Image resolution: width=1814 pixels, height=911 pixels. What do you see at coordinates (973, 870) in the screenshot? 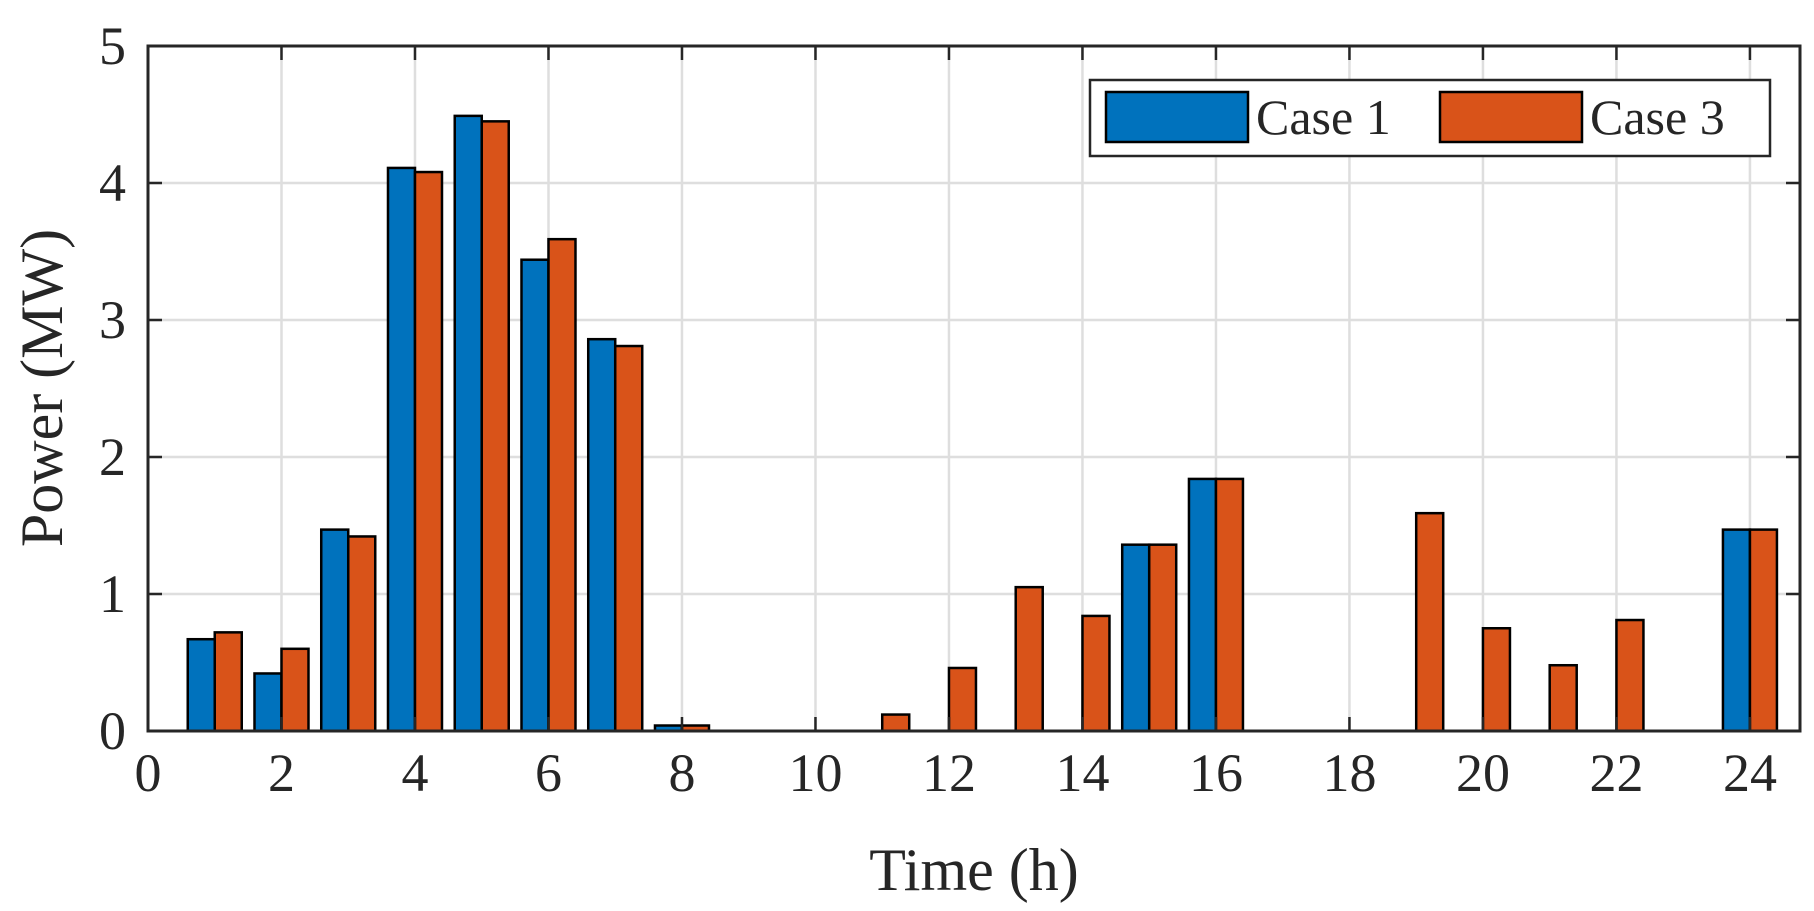
I see `x-axis-title: Time (h)` at bounding box center [973, 870].